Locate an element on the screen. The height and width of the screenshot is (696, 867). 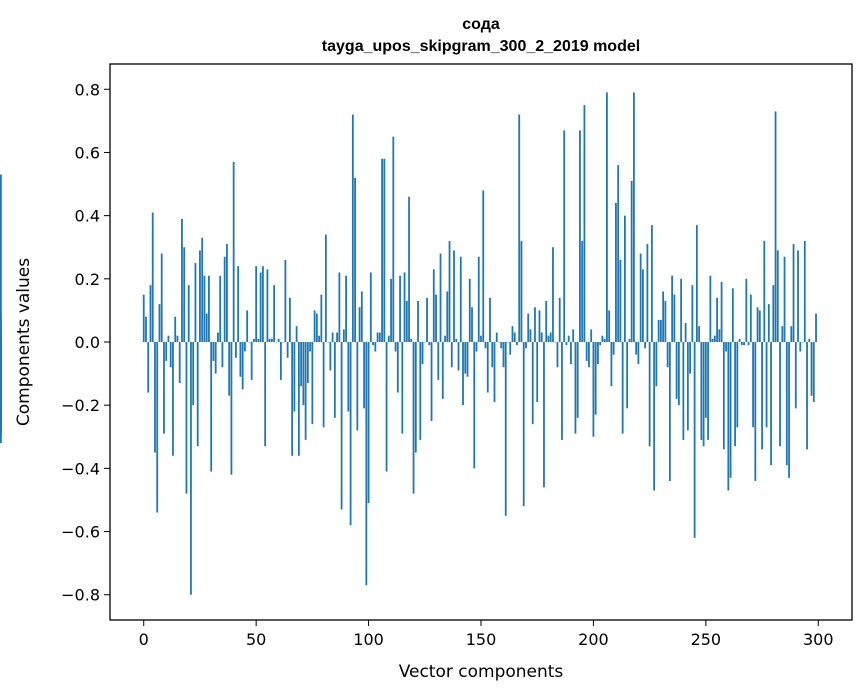
x-axis-label: Vector components is located at coordinates (481, 672).